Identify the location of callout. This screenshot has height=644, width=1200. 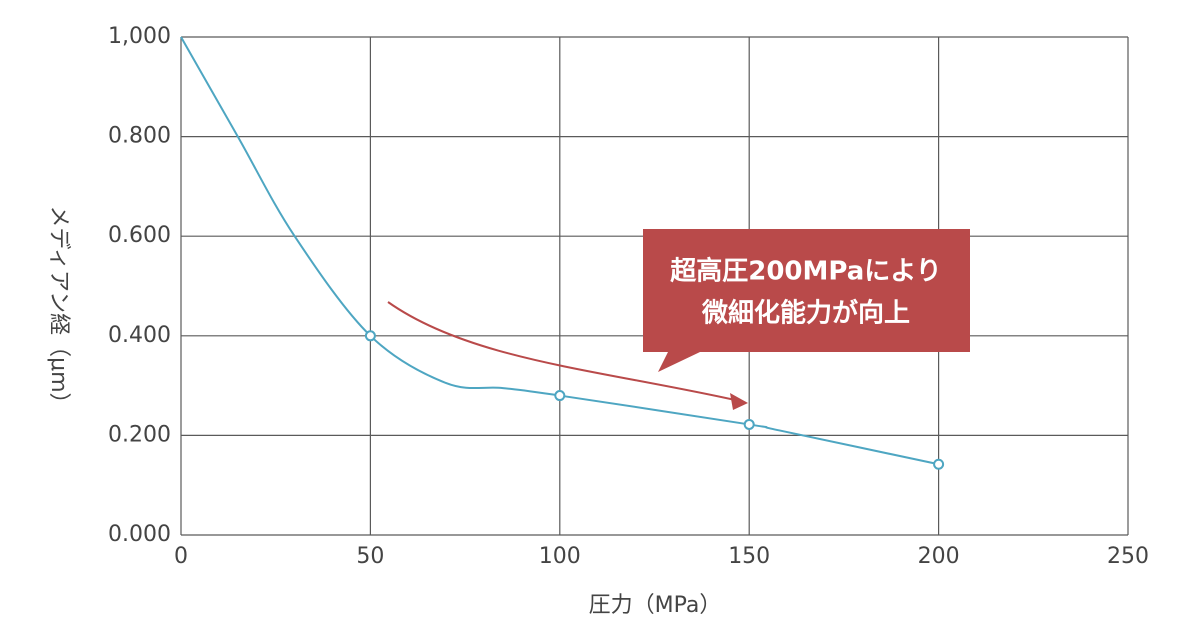
(806, 300).